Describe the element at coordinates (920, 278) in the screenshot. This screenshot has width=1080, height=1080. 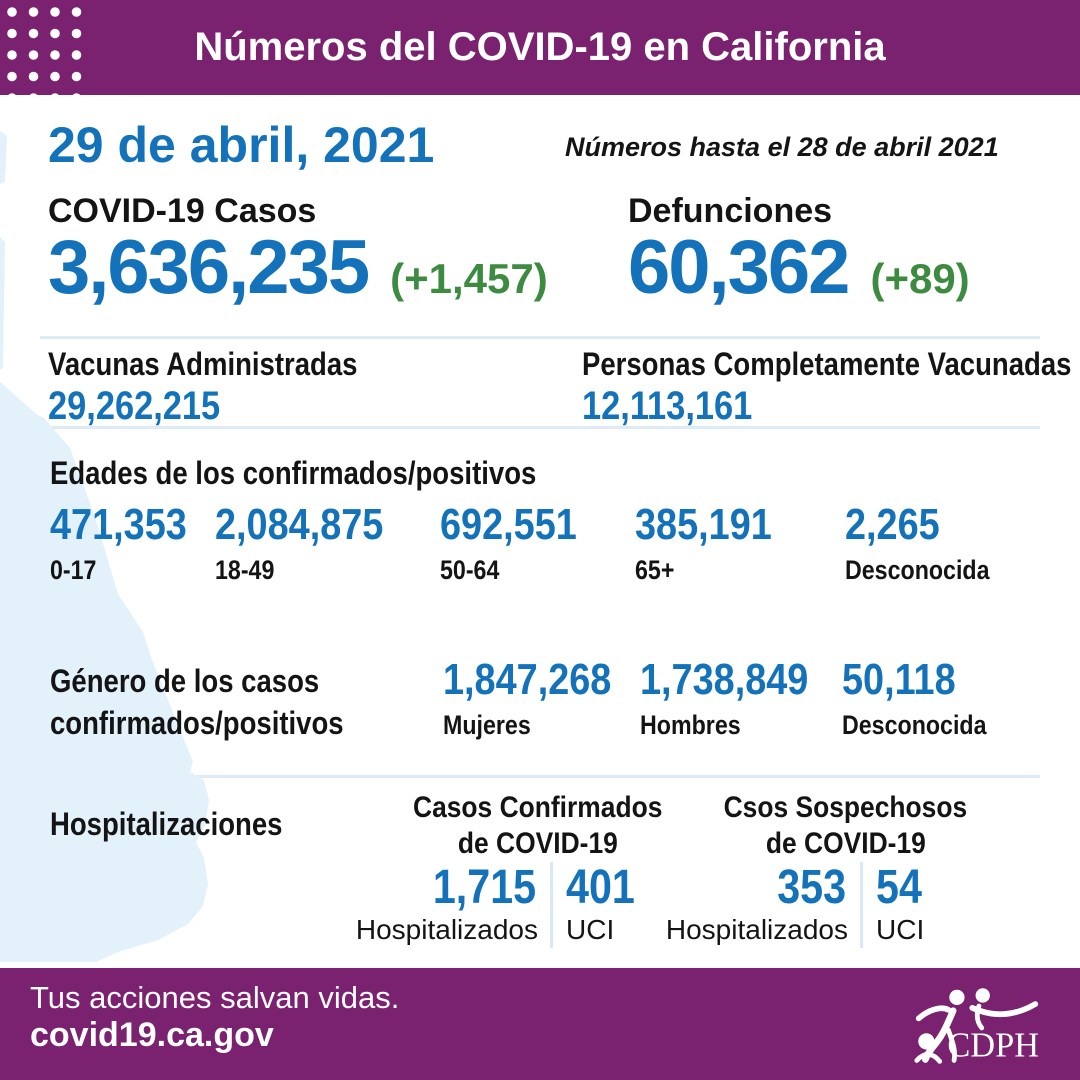
I see `deaths-delta: (+89)` at that location.